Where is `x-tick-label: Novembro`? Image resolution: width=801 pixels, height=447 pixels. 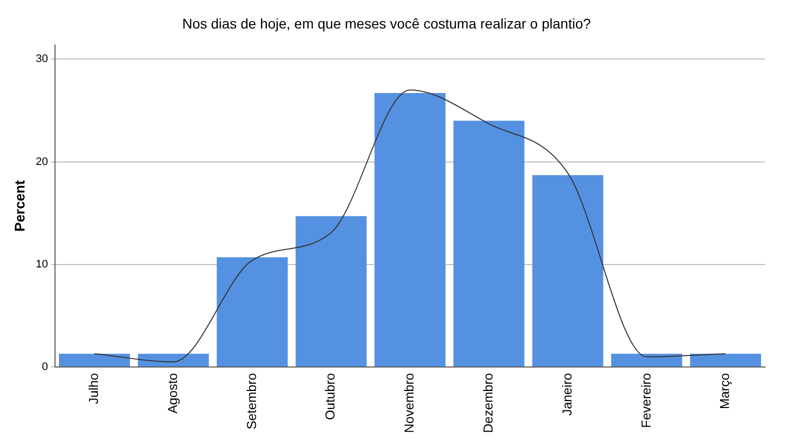
x-tick-label: Novembro is located at coordinates (409, 403).